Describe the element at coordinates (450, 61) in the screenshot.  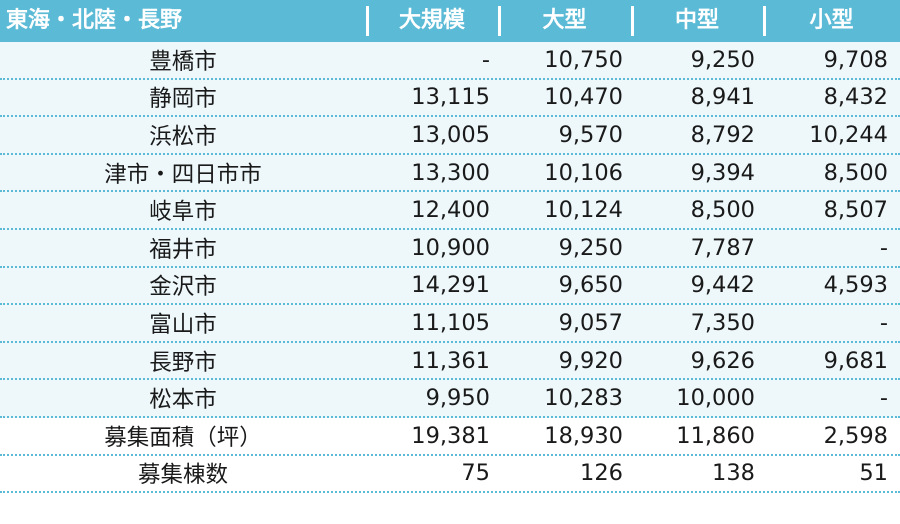
I see `table-row: 豊橋市 - 10,750 9,250 9,708` at that location.